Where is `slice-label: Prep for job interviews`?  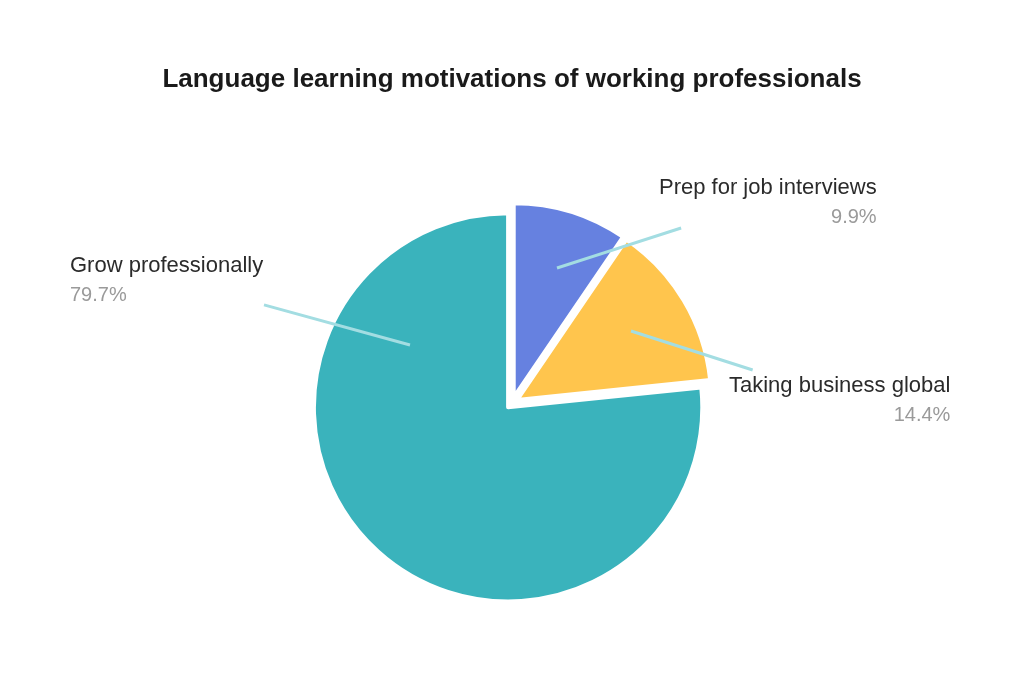 slice-label: Prep for job interviews is located at coordinates (768, 186).